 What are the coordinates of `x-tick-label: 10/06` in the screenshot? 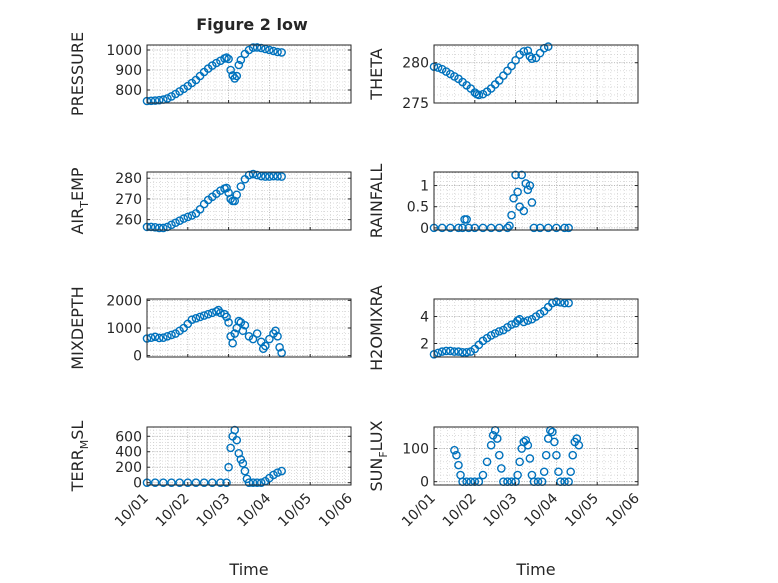 It's located at (623, 510).